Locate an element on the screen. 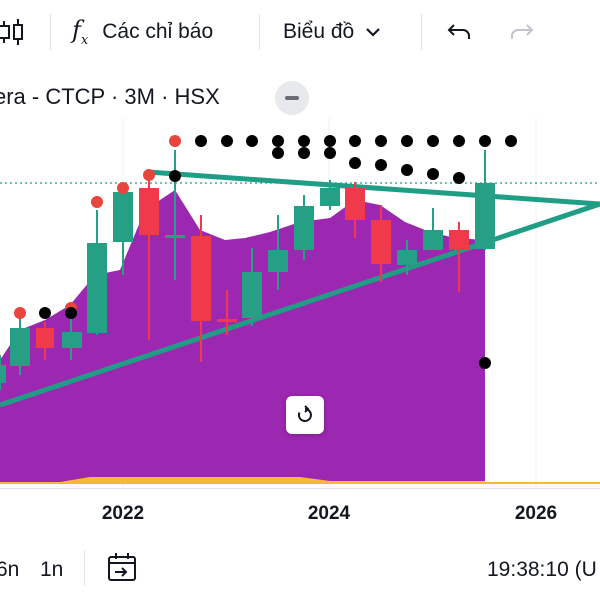  x-tick-label: 2024 is located at coordinates (329, 513).